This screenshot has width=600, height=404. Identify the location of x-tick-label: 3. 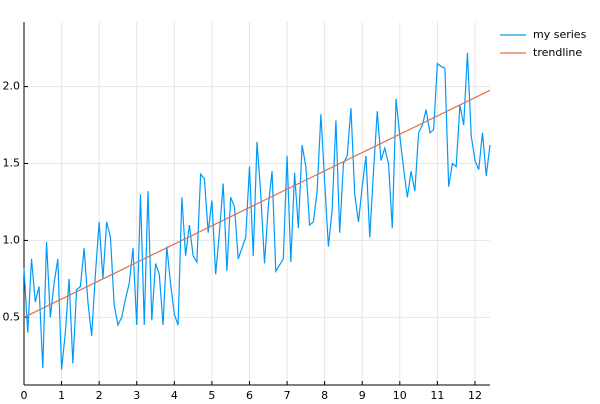
(136, 394).